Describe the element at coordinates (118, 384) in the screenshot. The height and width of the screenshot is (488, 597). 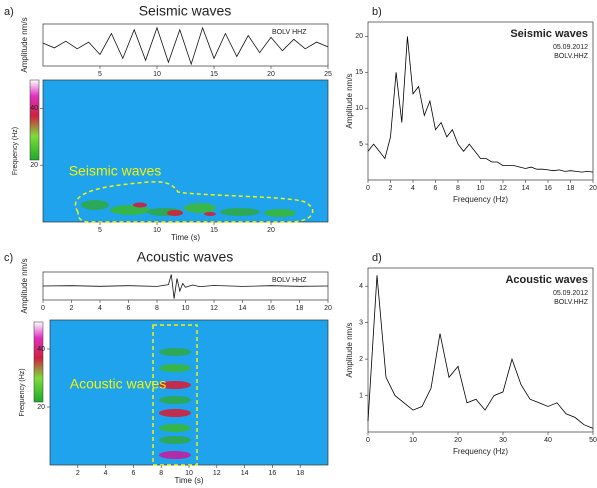
I see `annotation: Acoustic waves` at that location.